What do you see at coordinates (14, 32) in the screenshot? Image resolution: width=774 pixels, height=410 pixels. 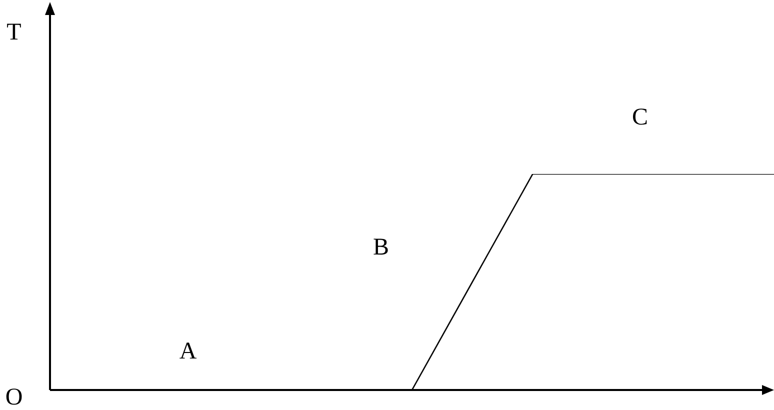 I see `text: T` at bounding box center [14, 32].